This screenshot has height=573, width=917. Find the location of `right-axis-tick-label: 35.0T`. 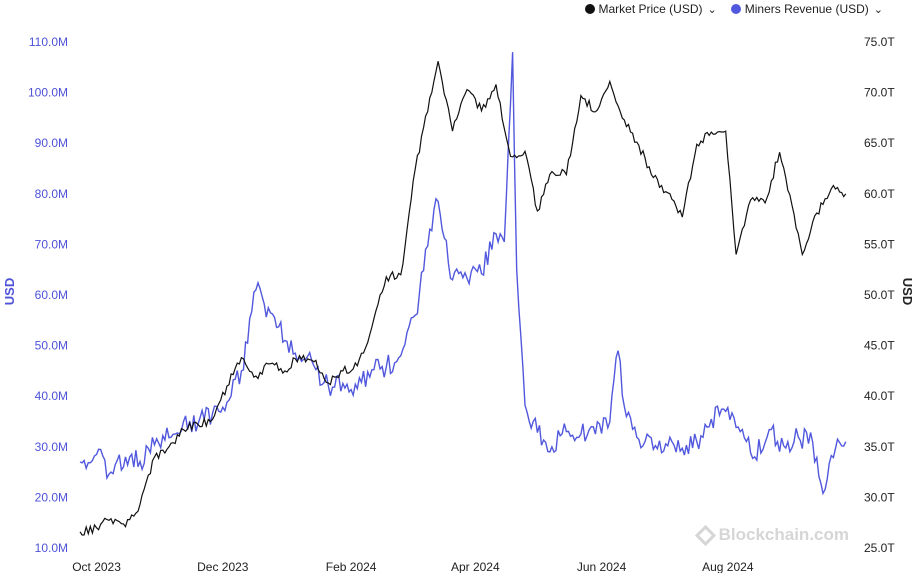

right-axis-tick-label: 35.0T is located at coordinates (879, 447).